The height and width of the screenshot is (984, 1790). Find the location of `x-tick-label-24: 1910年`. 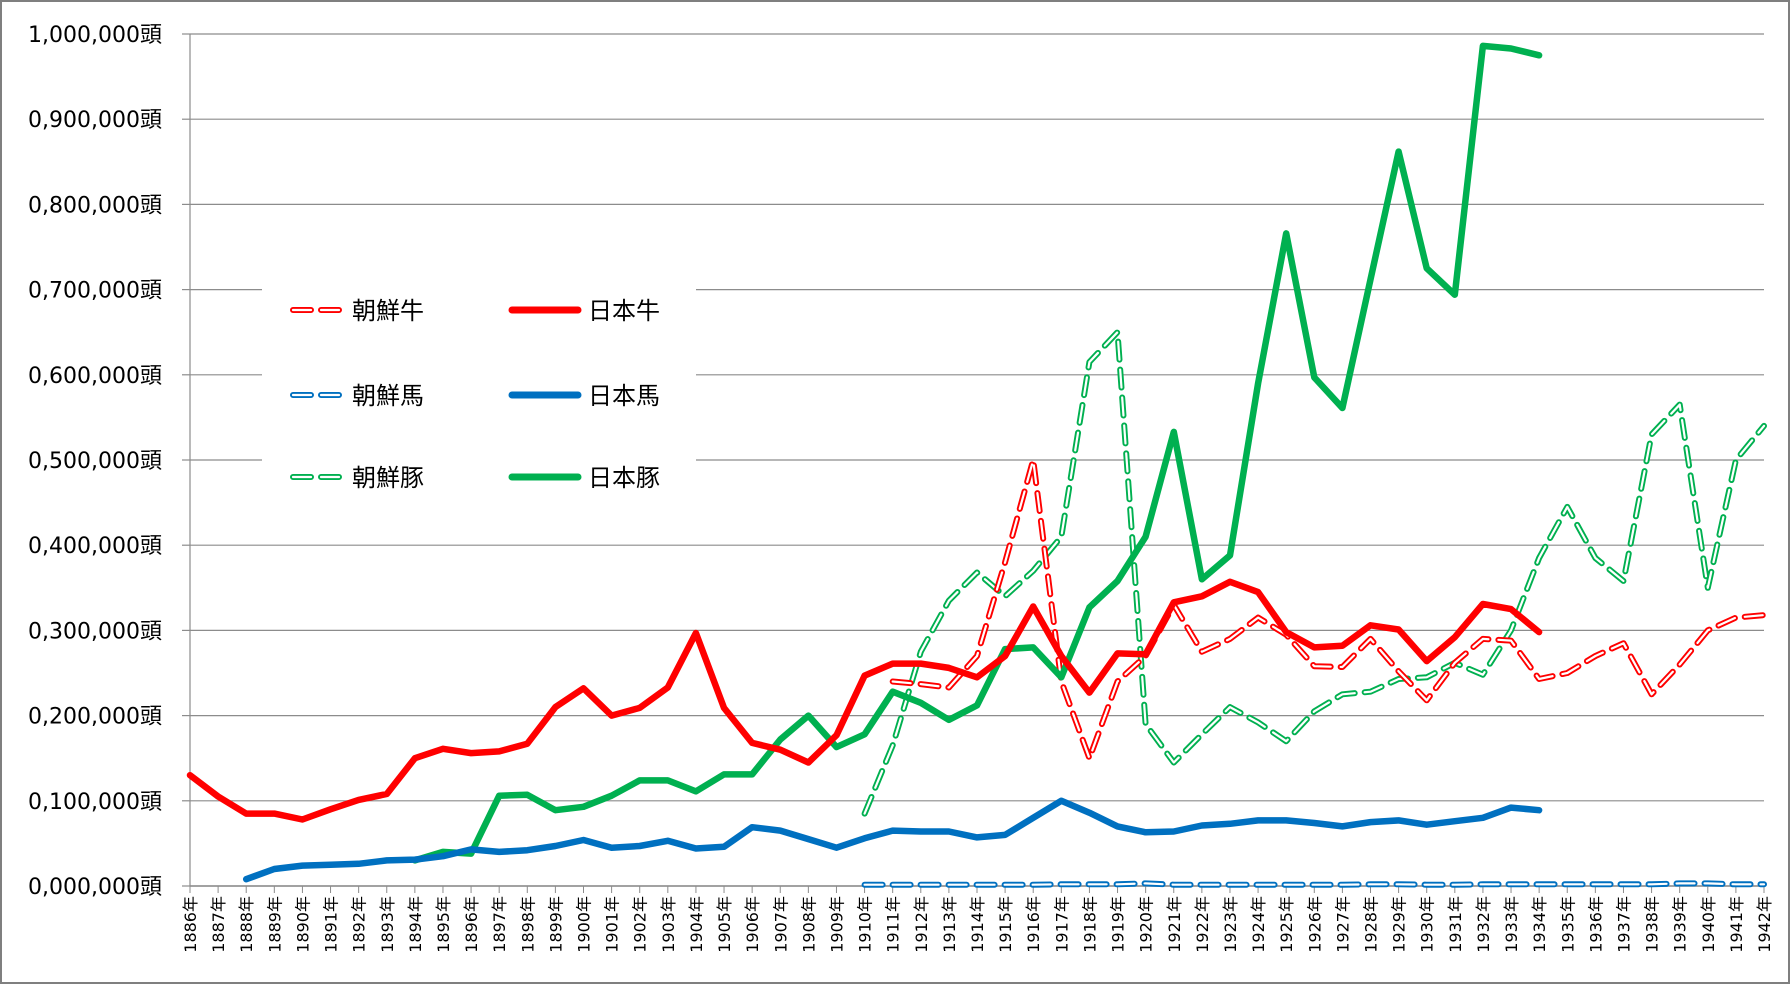

x-tick-label-24: 1910年 is located at coordinates (865, 924).